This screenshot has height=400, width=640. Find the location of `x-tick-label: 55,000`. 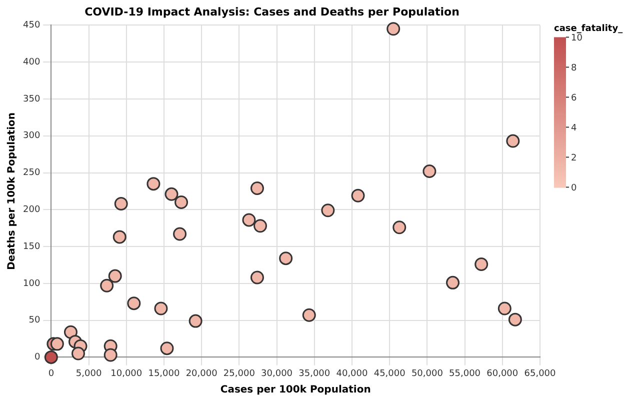

x-tick-label: 55,000 is located at coordinates (465, 373).